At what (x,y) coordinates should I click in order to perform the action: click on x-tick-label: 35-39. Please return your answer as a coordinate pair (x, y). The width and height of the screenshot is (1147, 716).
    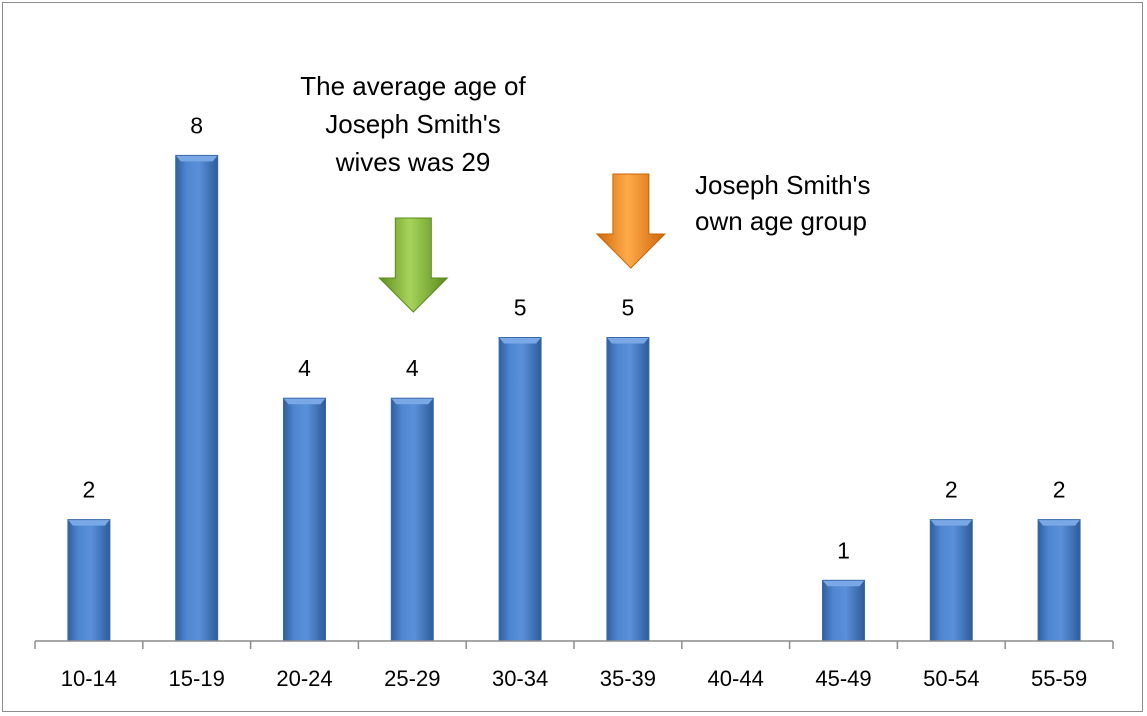
    Looking at the image, I should click on (628, 678).